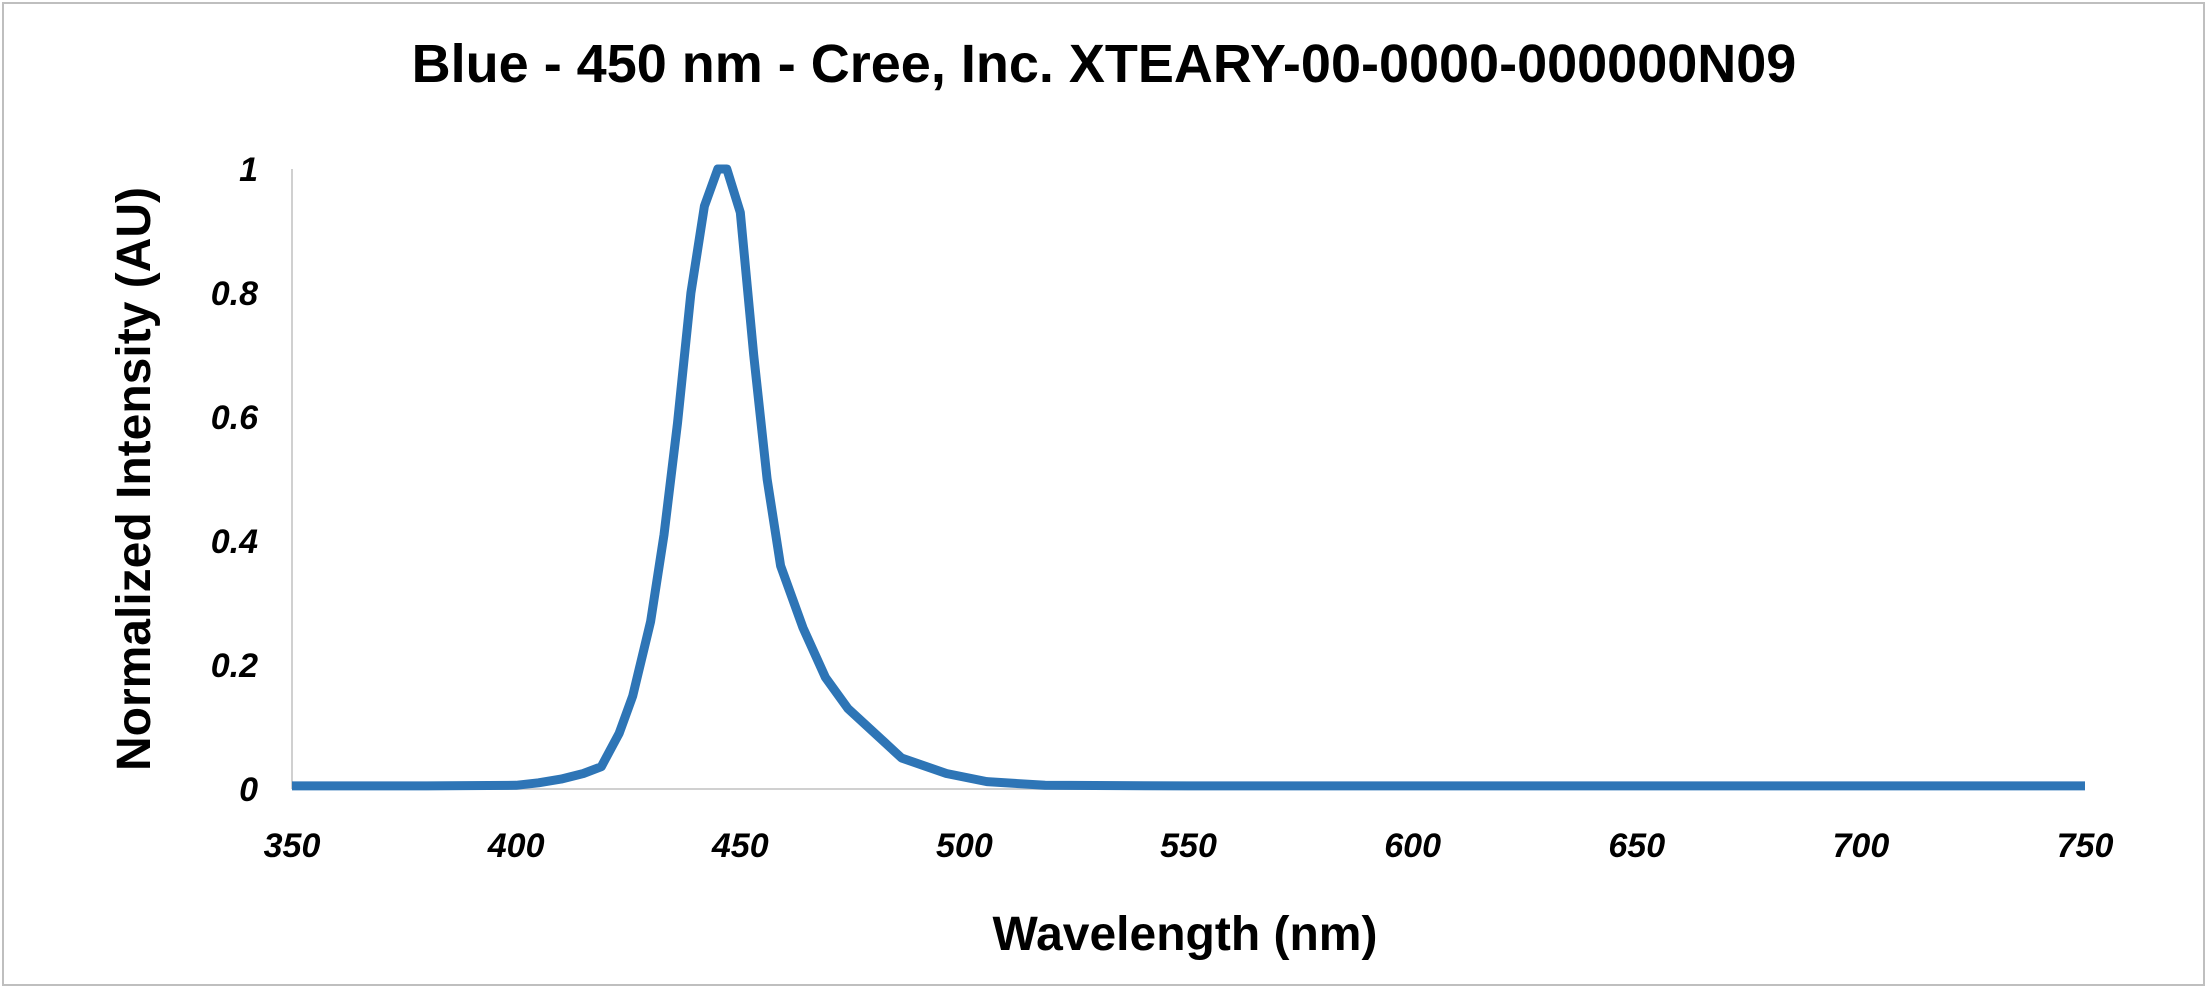 The height and width of the screenshot is (990, 2209). I want to click on y-tick-label: 0.8, so click(234, 294).